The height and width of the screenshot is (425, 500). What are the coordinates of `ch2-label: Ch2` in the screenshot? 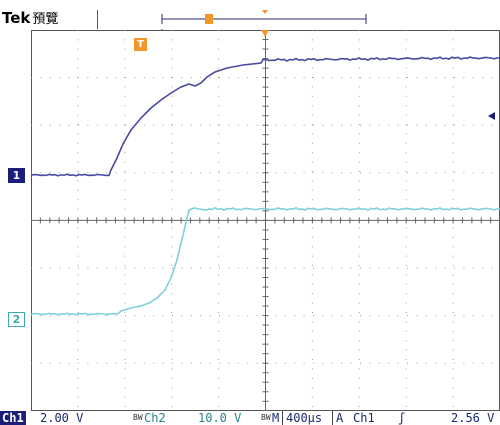 It's located at (155, 418).